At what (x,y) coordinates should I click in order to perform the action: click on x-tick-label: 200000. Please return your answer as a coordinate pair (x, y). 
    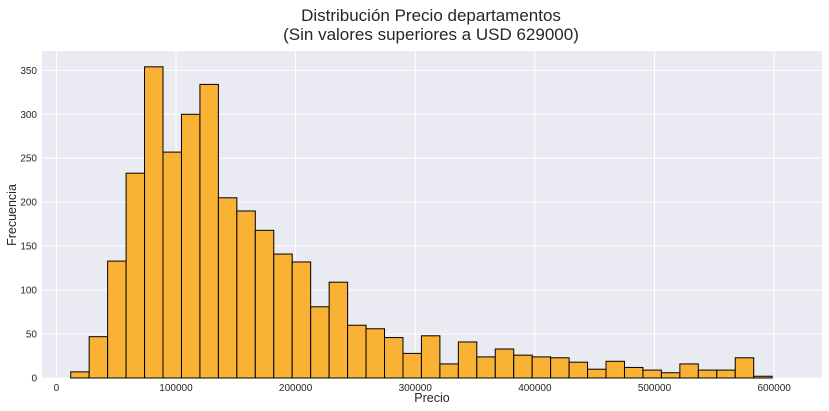
    Looking at the image, I should click on (296, 388).